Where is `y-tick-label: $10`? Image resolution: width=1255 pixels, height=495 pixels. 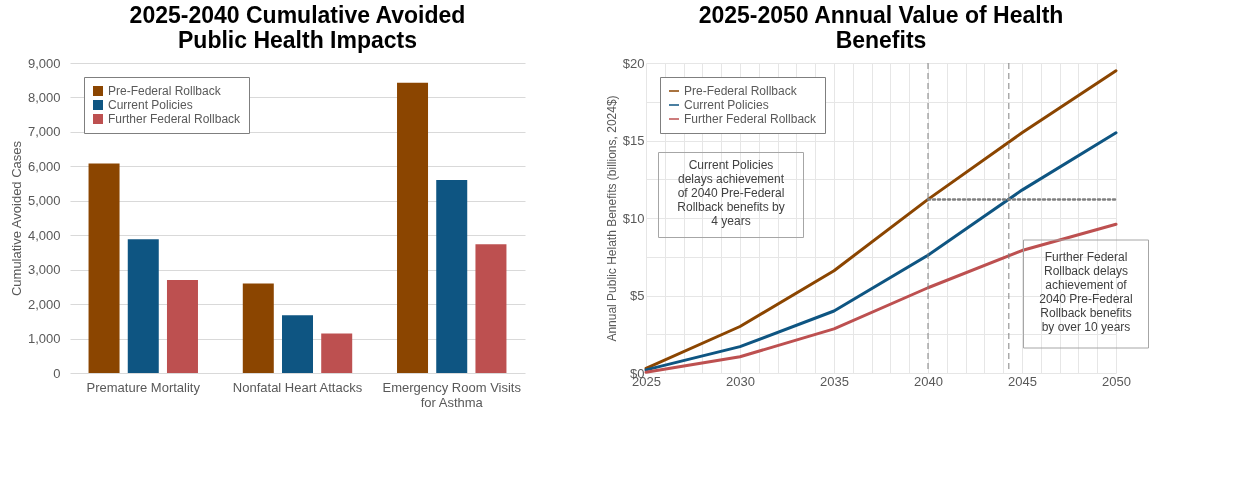 y-tick-label: $10 is located at coordinates (633, 218).